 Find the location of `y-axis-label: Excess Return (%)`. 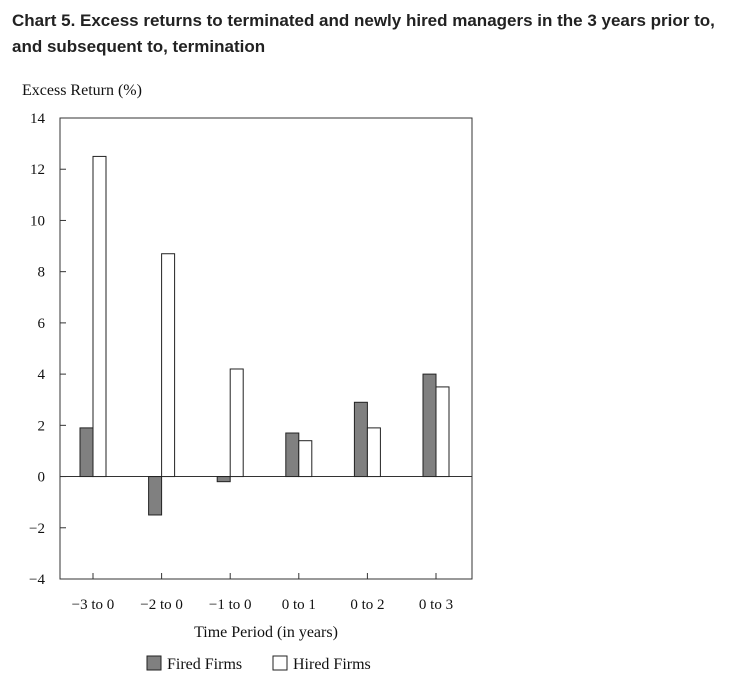

y-axis-label: Excess Return (%) is located at coordinates (82, 90).